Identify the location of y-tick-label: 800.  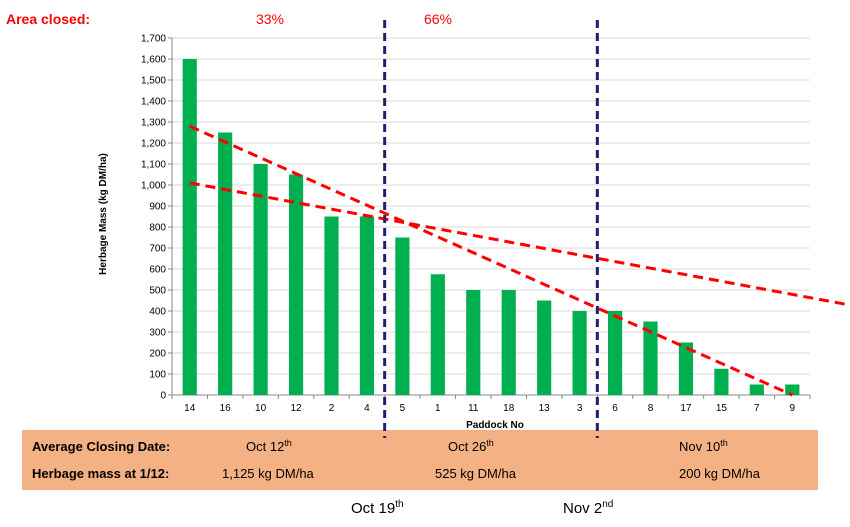
(157, 228).